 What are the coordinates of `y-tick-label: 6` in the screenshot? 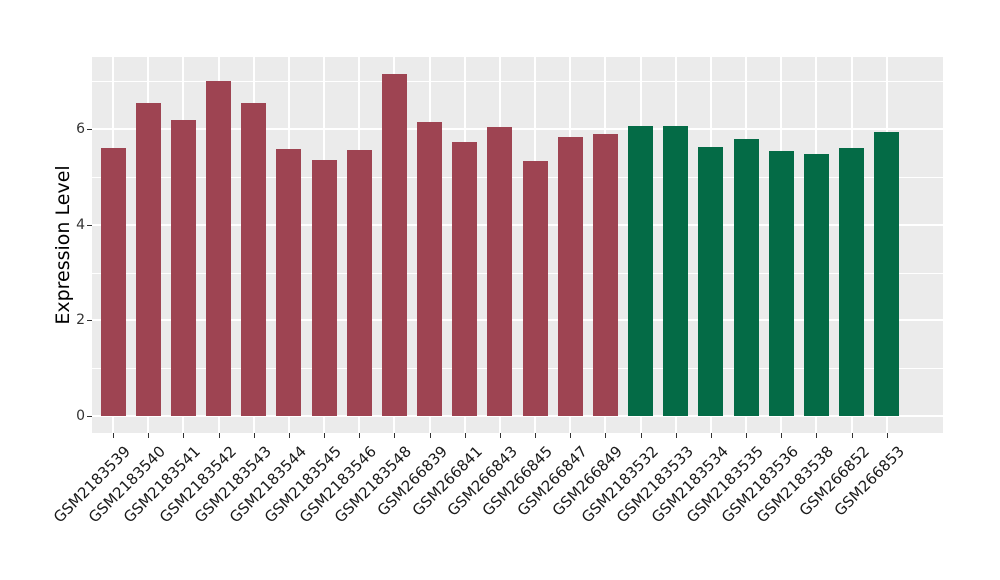 It's located at (80, 129).